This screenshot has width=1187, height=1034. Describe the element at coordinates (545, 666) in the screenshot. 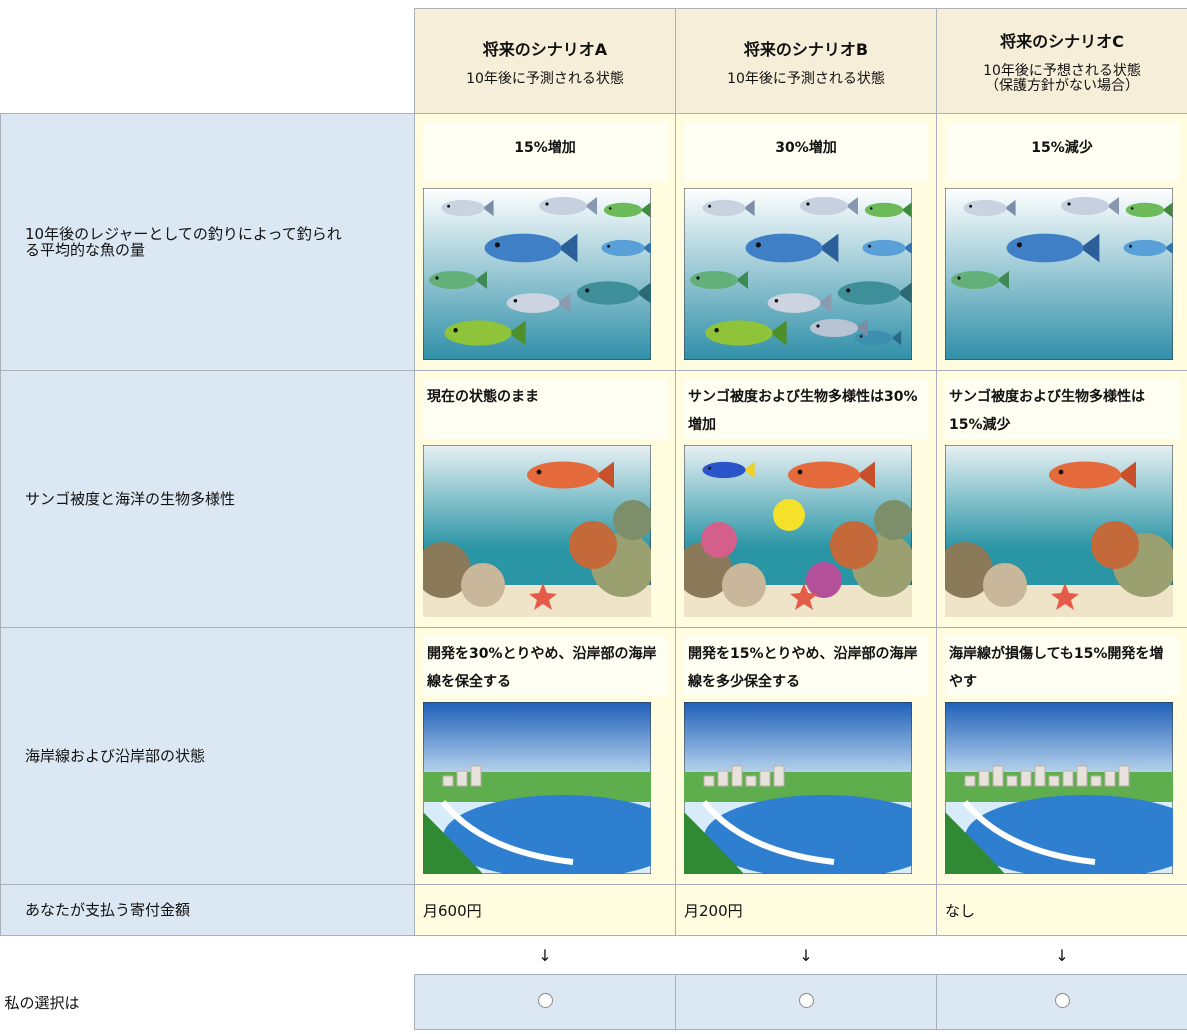

I see `caption: 開発を30%とりやめ、沿岸部の海岸線を保全する` at that location.